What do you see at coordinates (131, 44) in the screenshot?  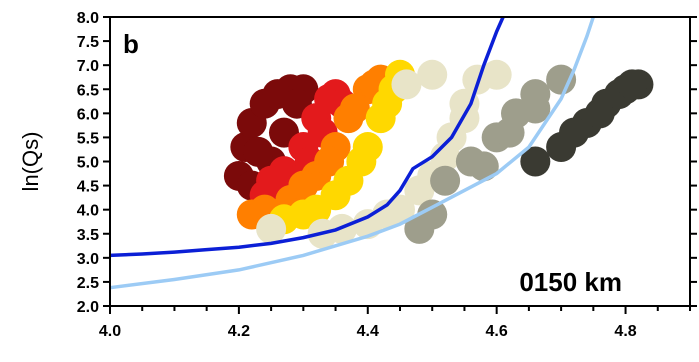 I see `panel-label: b` at bounding box center [131, 44].